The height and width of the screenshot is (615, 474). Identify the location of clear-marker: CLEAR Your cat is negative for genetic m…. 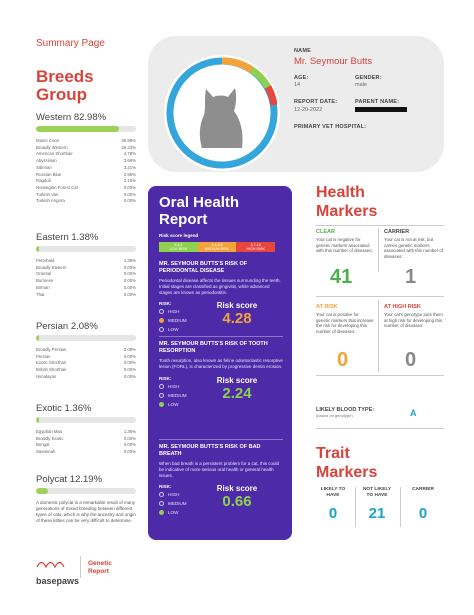
(345, 241).